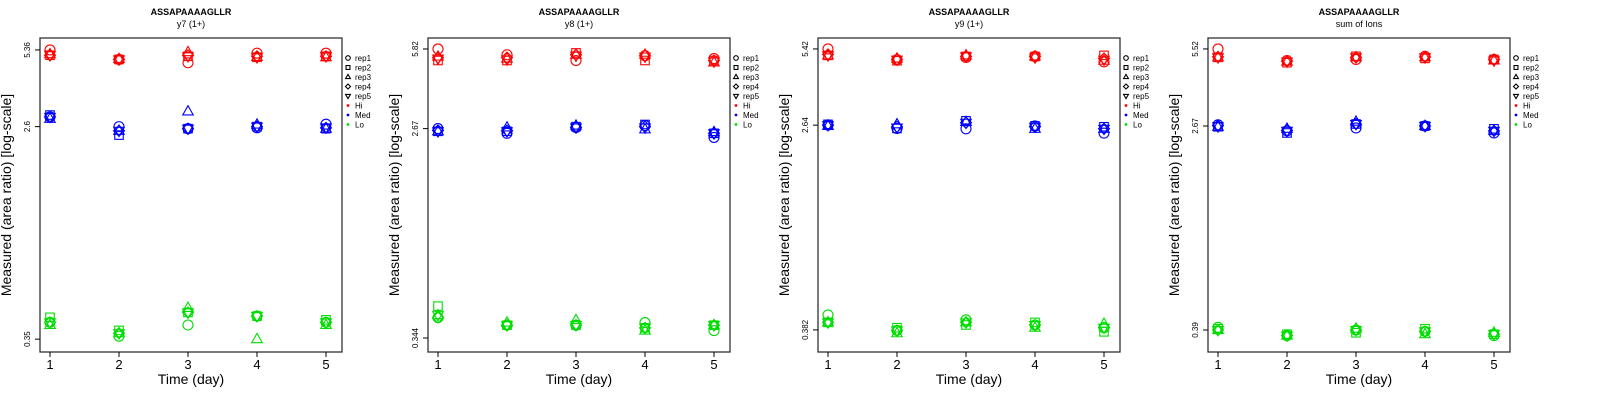 The image size is (1600, 405). What do you see at coordinates (579, 24) in the screenshot?
I see `chart-subtitle: y8 (1+)` at bounding box center [579, 24].